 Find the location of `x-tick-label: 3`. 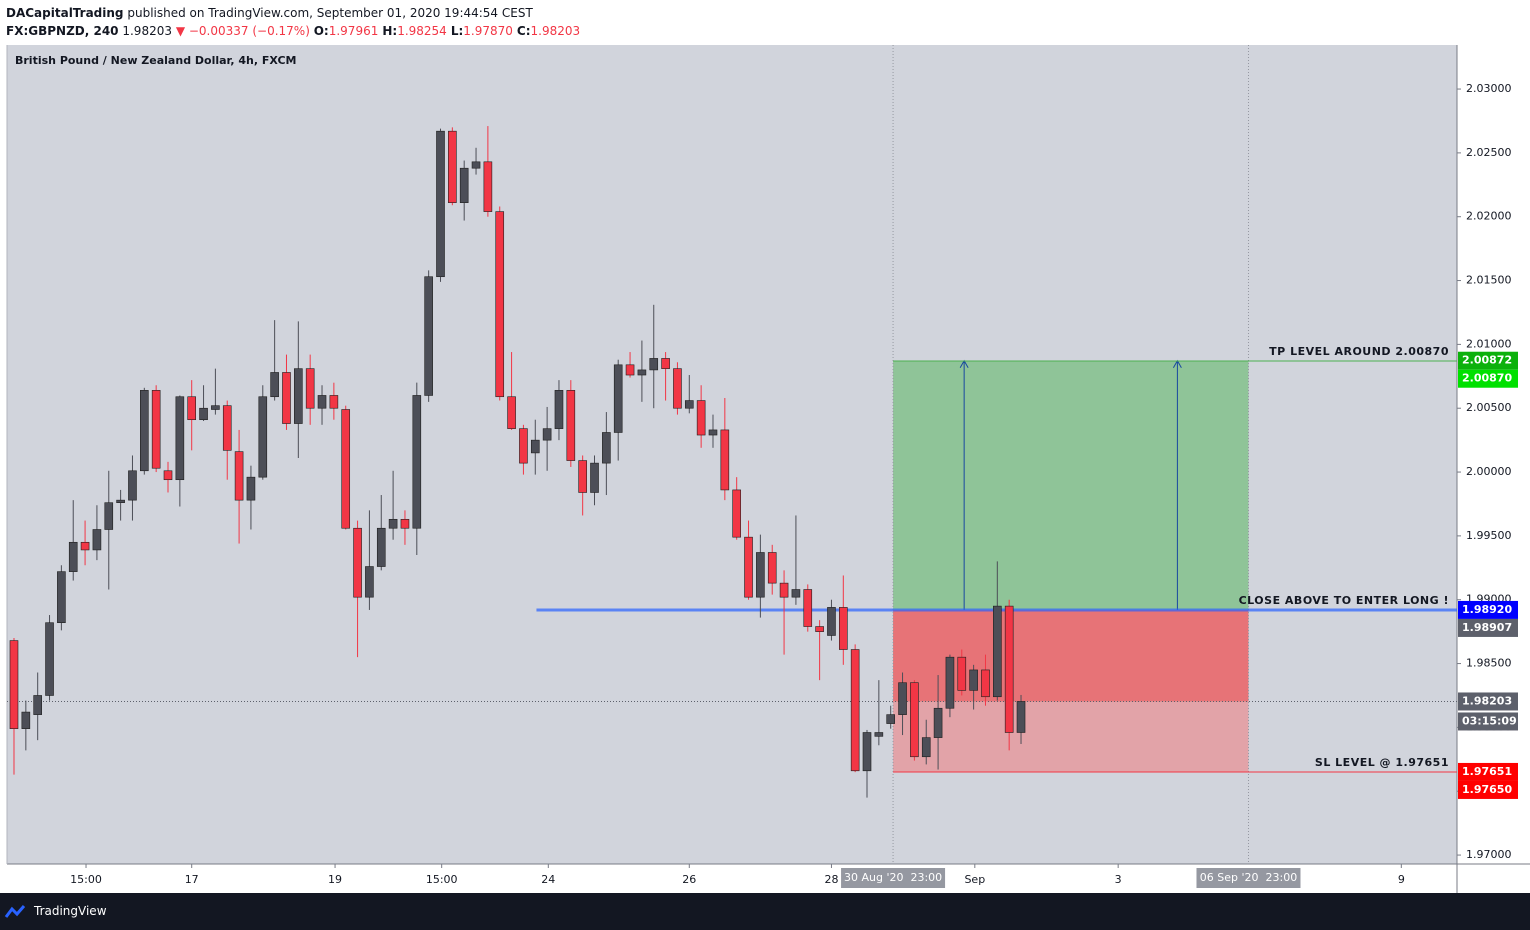

x-tick-label: 3 is located at coordinates (1118, 879).